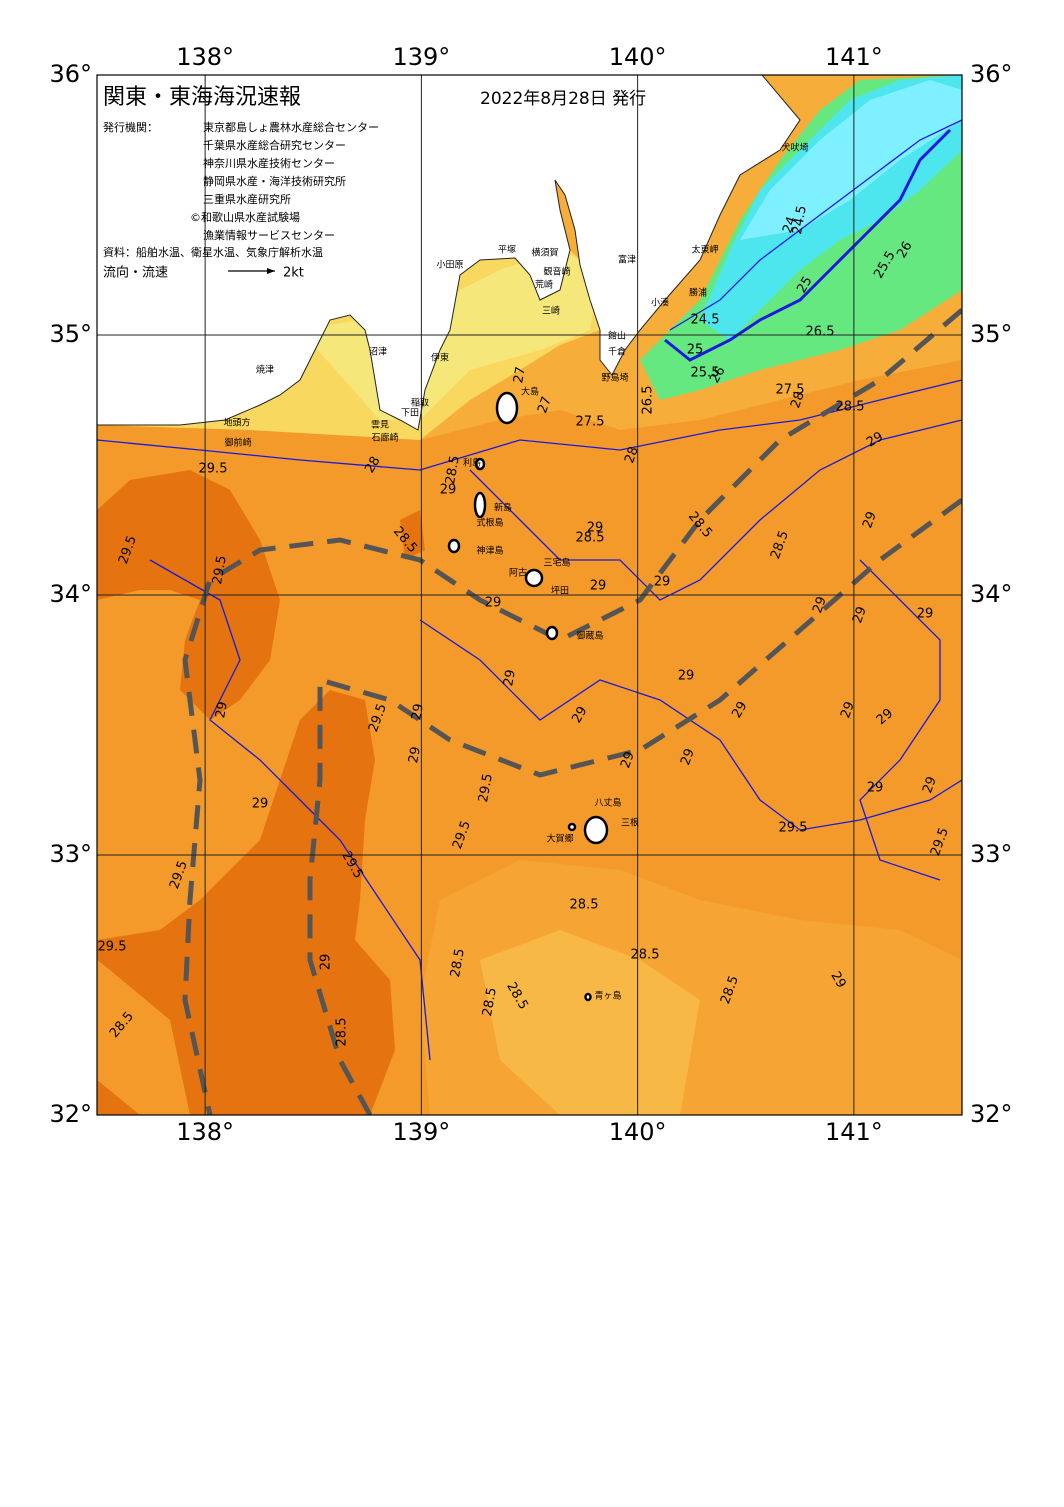  What do you see at coordinates (70, 74) in the screenshot?
I see `y-tick-label: 36°` at bounding box center [70, 74].